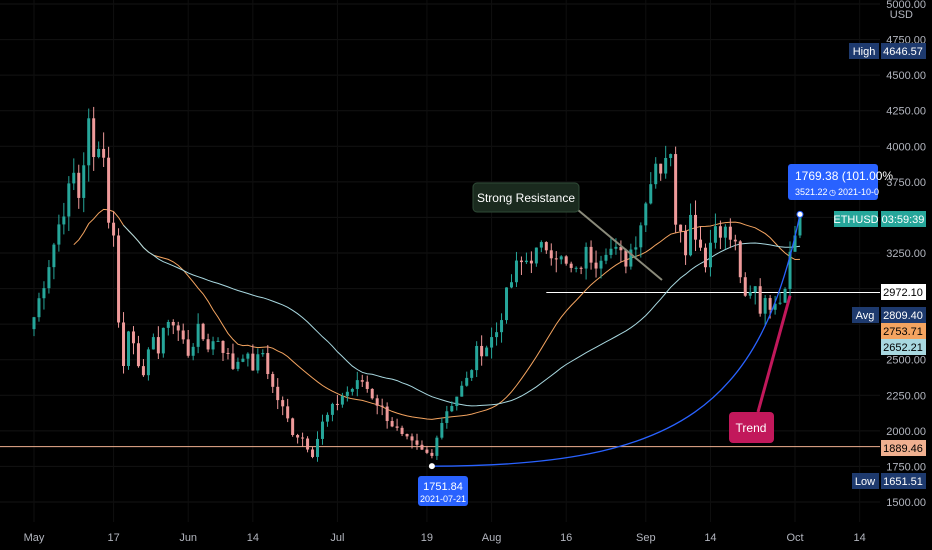 The width and height of the screenshot is (932, 550). I want to click on x-tick-label: Sep, so click(646, 538).